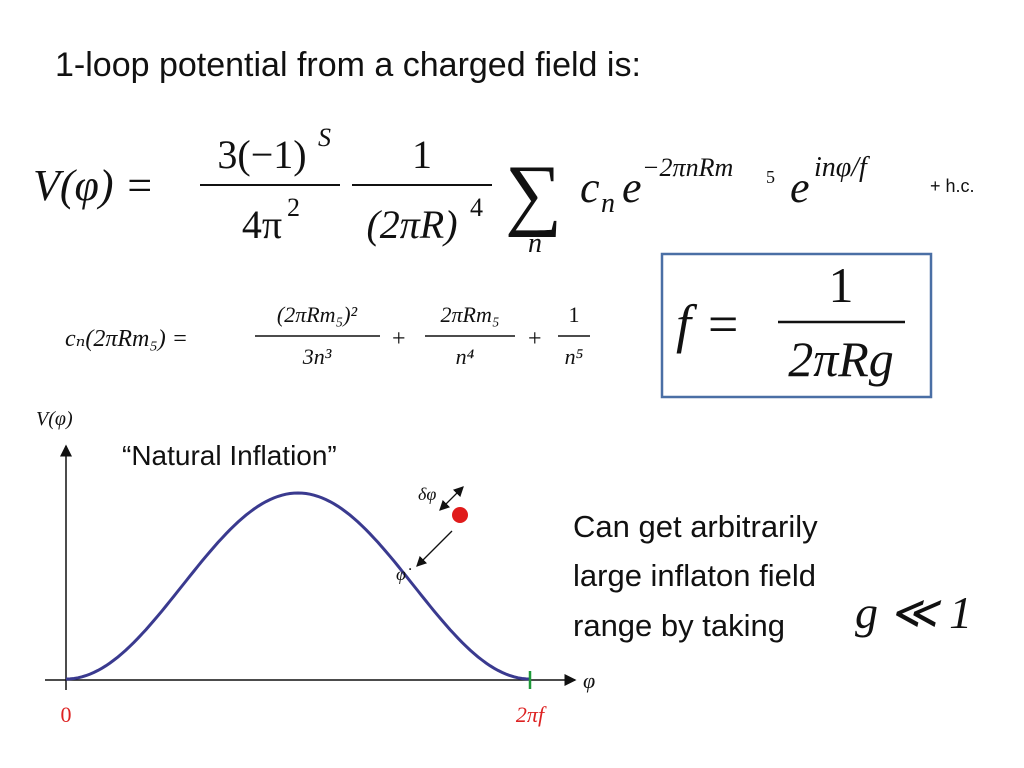 The height and width of the screenshot is (768, 1024). I want to click on math: f =, so click(708, 324).